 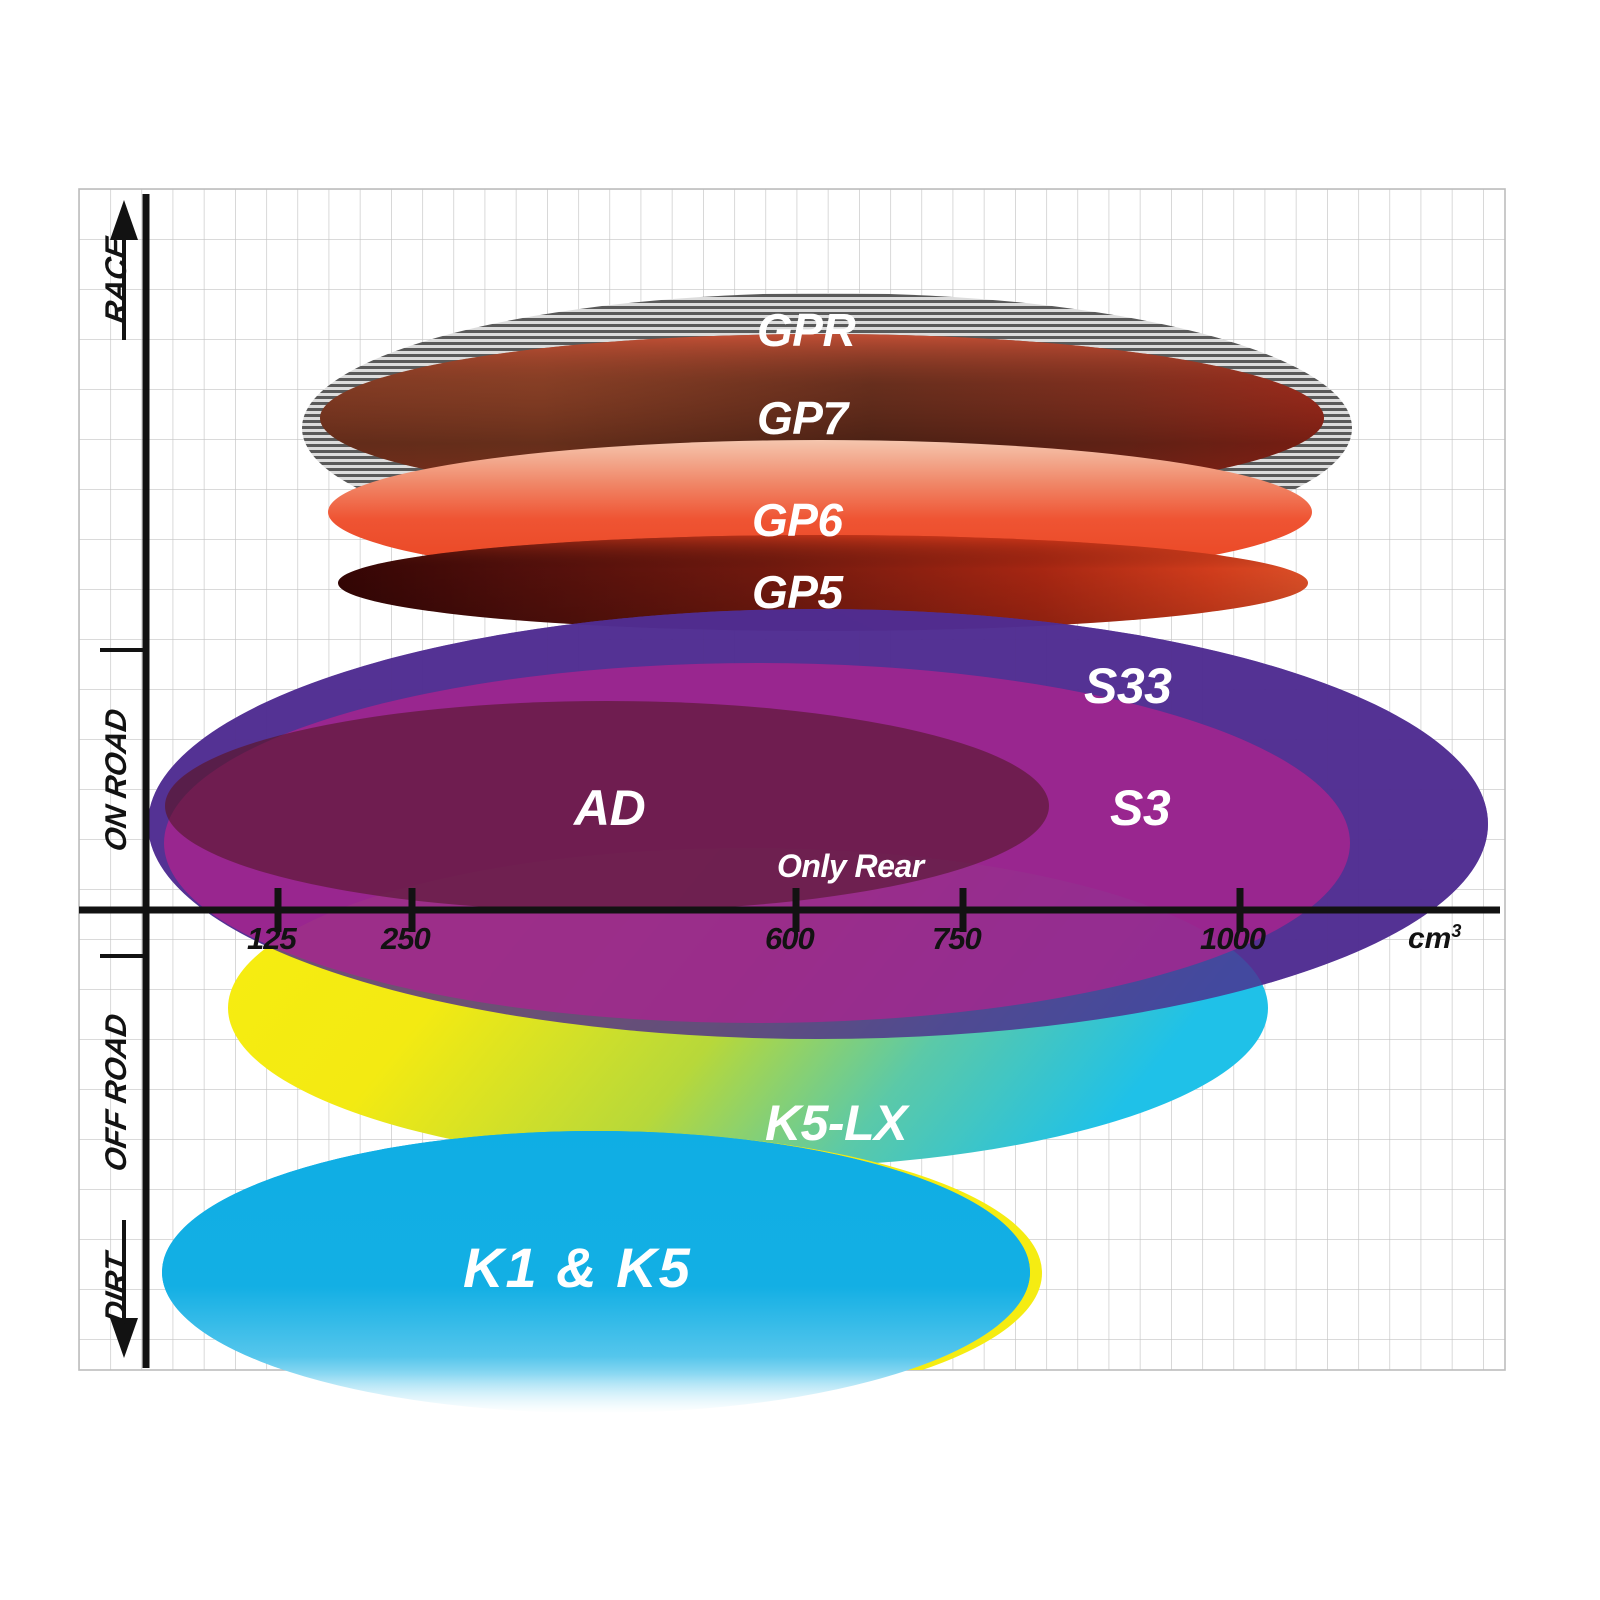 What do you see at coordinates (790, 938) in the screenshot?
I see `x-axis-label-600: 600` at bounding box center [790, 938].